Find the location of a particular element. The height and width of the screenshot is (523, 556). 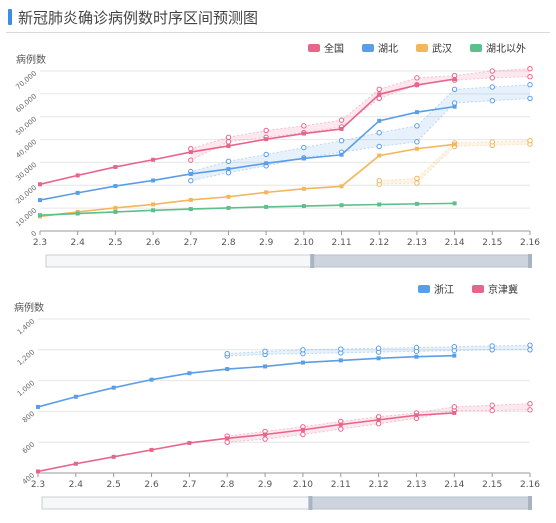

legend-item: 武汉 is located at coordinates (434, 48).